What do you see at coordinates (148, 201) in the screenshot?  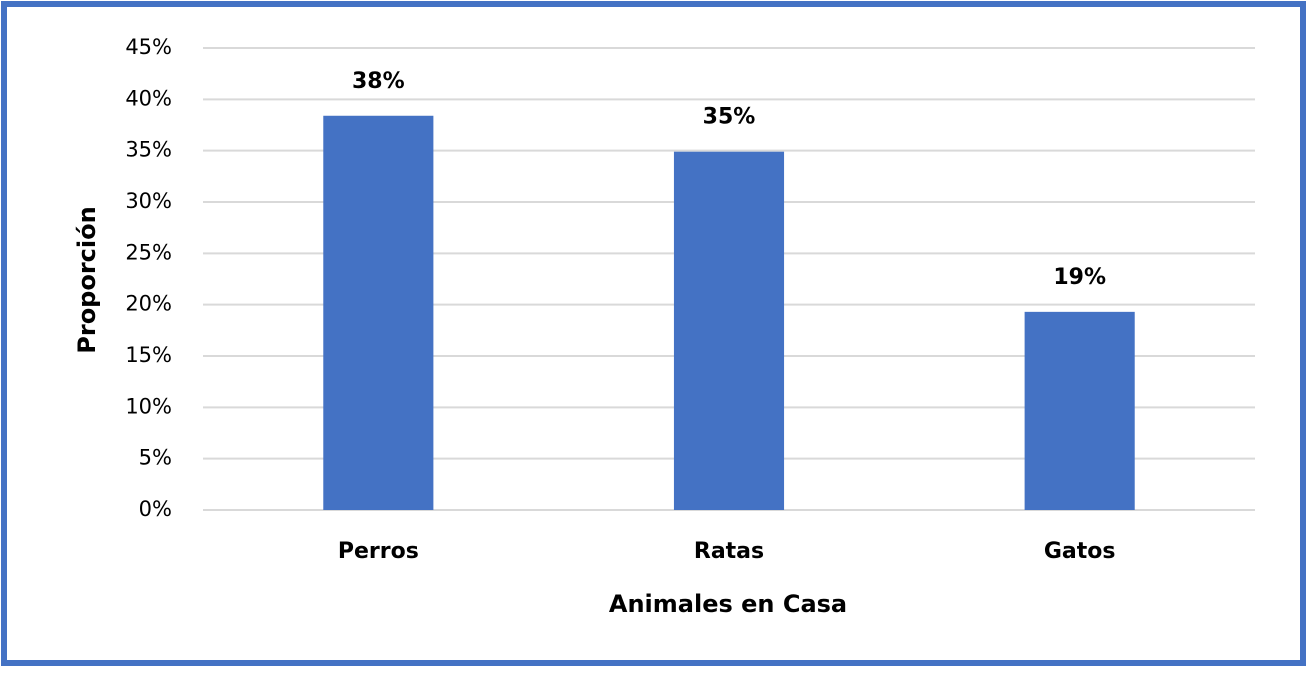 I see `y-tick-label: 30%` at bounding box center [148, 201].